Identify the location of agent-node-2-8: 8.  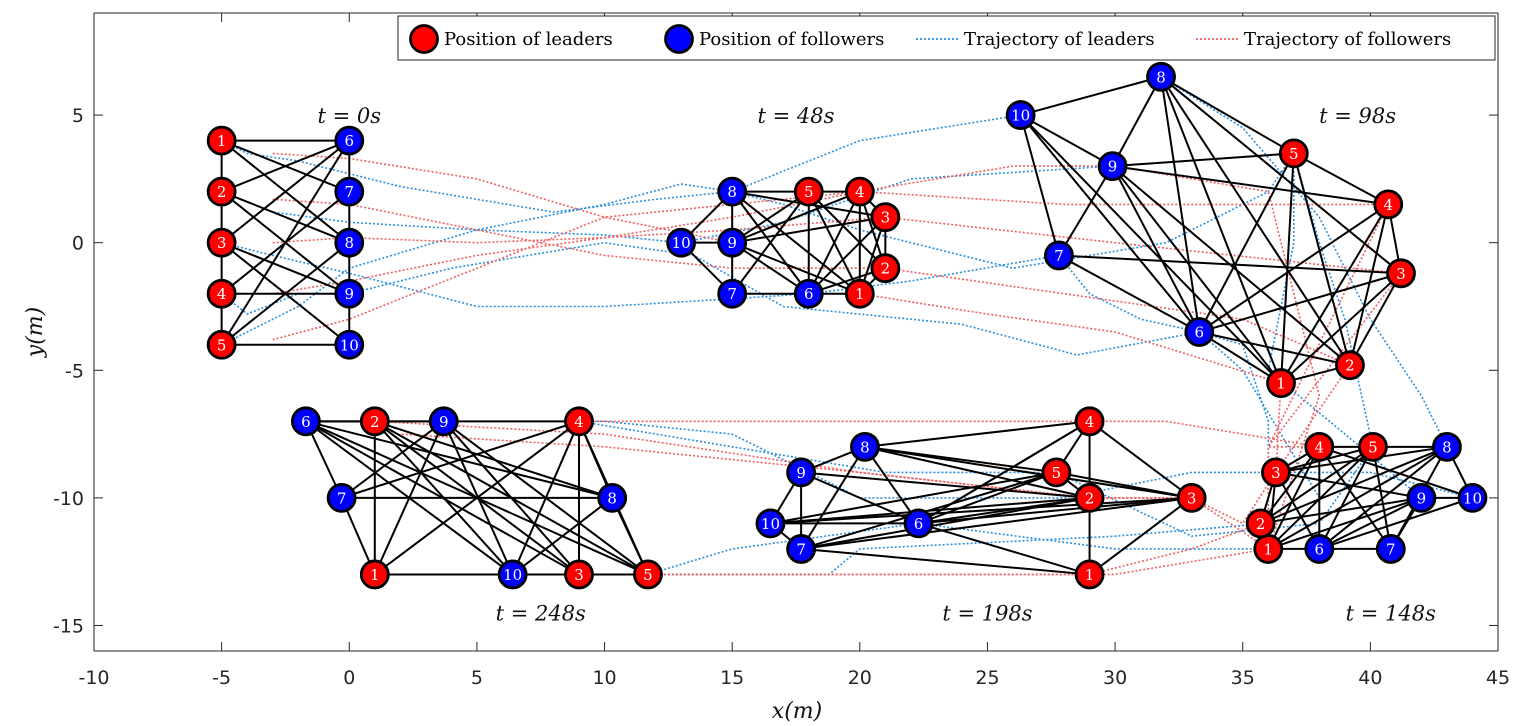
(732, 191).